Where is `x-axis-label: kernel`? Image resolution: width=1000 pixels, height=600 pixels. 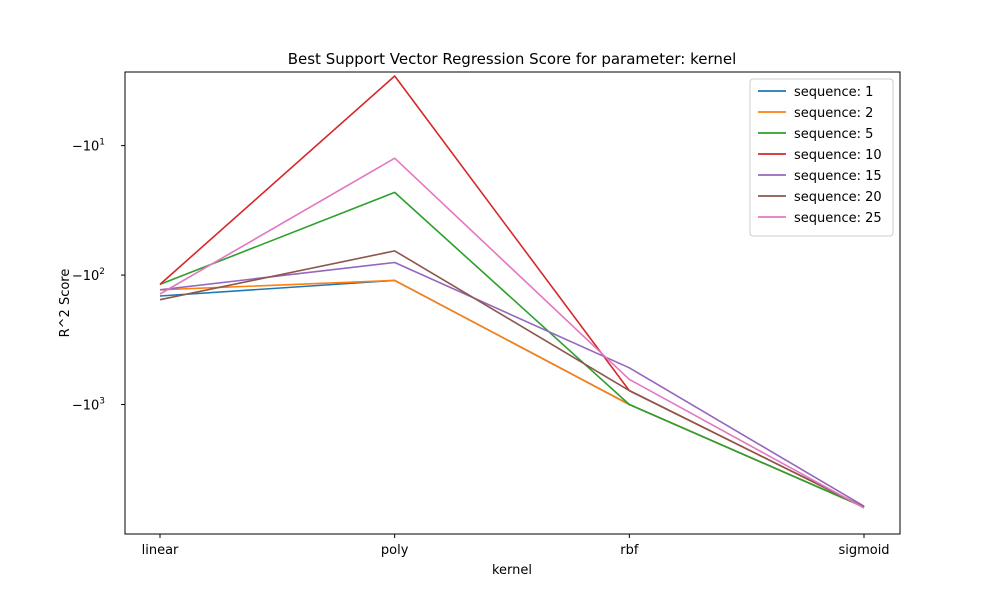
x-axis-label: kernel is located at coordinates (512, 570).